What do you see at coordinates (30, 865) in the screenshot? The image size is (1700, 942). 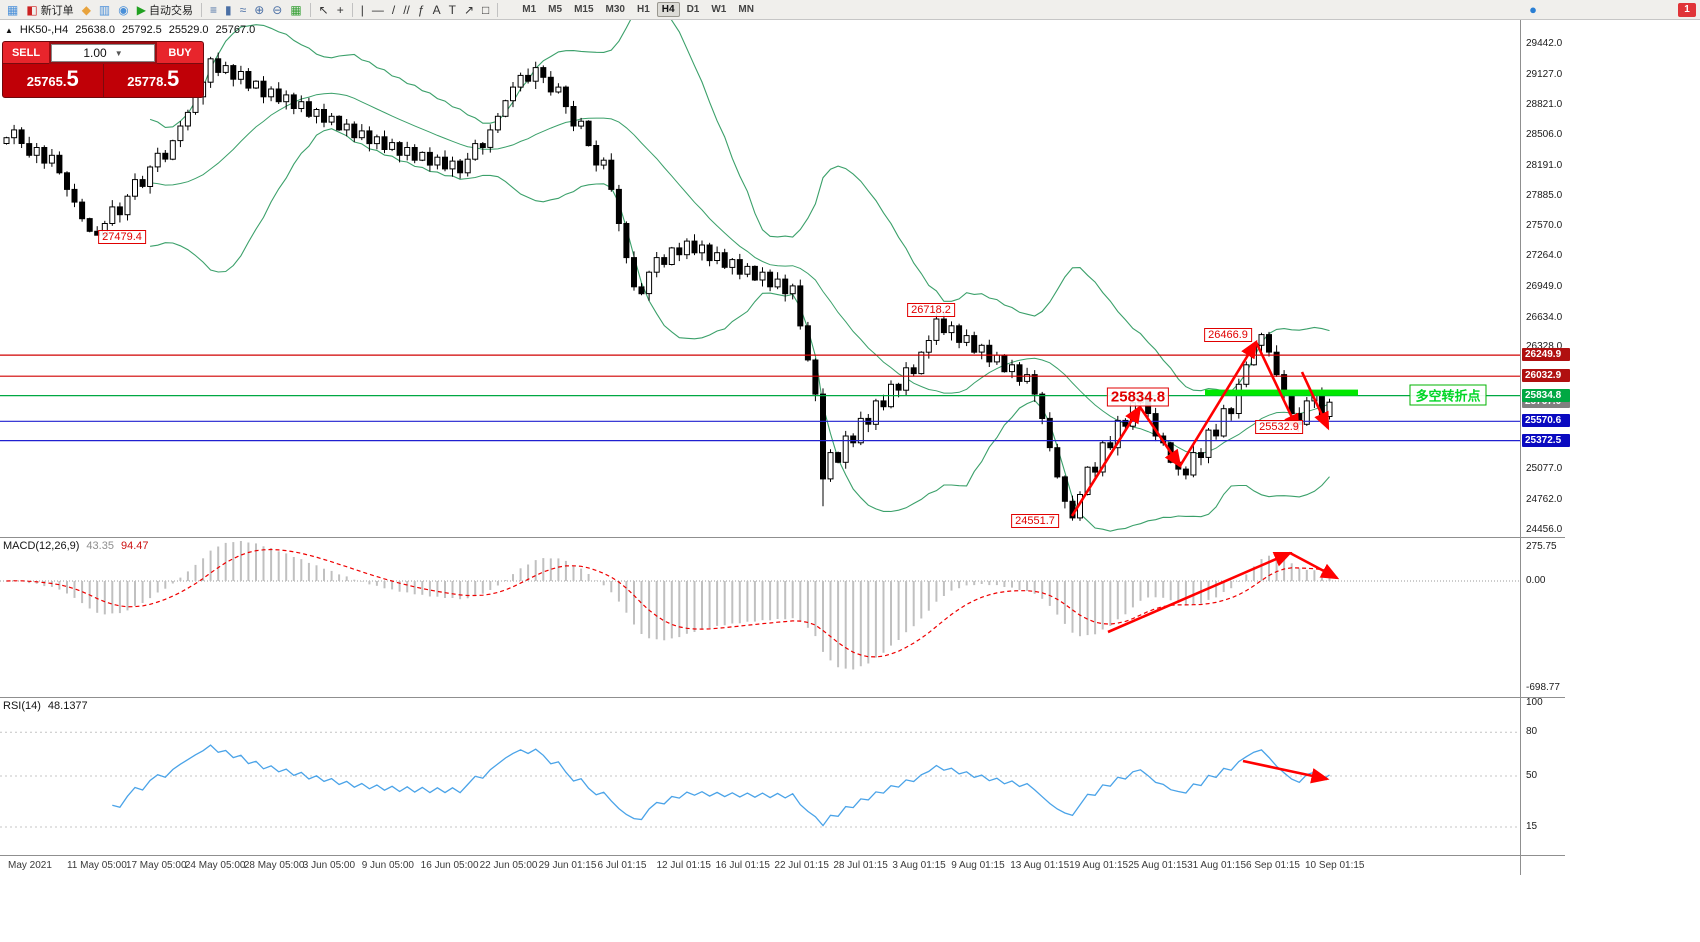 I see `time-axis-label: May 2021` at bounding box center [30, 865].